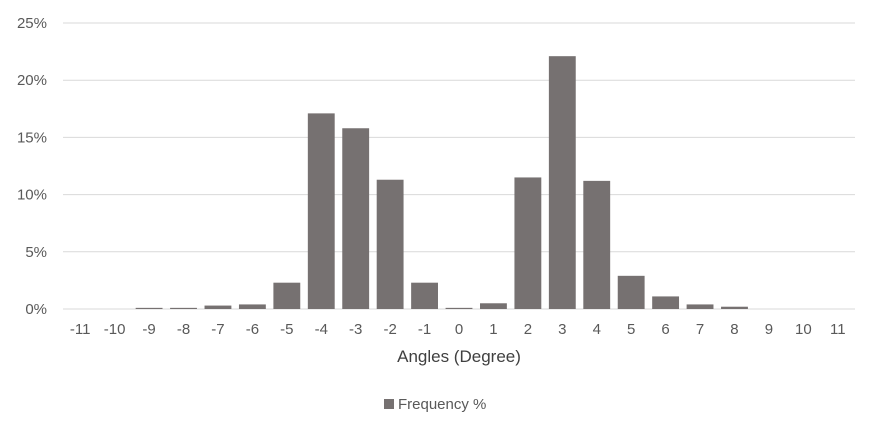 The image size is (871, 429). I want to click on legend: Frequency %, so click(435, 404).